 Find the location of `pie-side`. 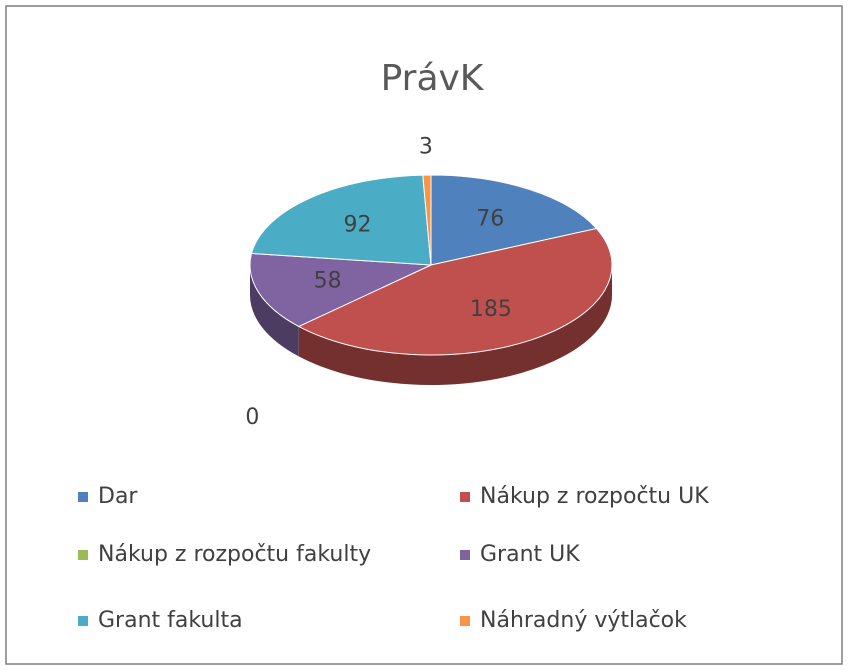

pie-side is located at coordinates (455, 325).